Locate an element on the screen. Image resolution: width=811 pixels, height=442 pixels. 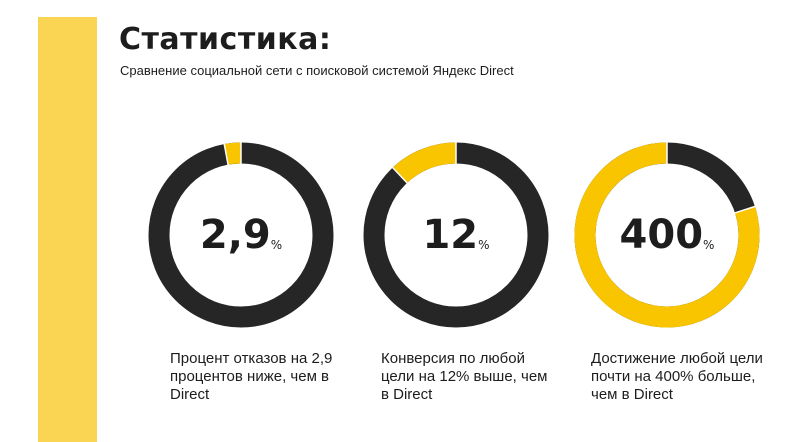
donut-3-unit: % is located at coordinates (709, 245).